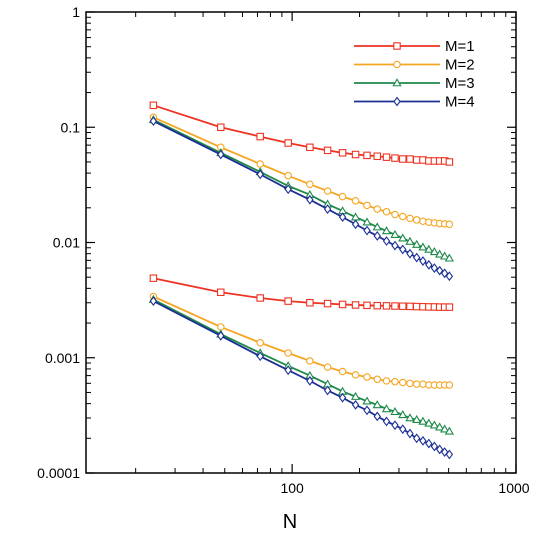 Image resolution: width=538 pixels, height=538 pixels. What do you see at coordinates (460, 83) in the screenshot?
I see `legend-label: M=3` at bounding box center [460, 83].